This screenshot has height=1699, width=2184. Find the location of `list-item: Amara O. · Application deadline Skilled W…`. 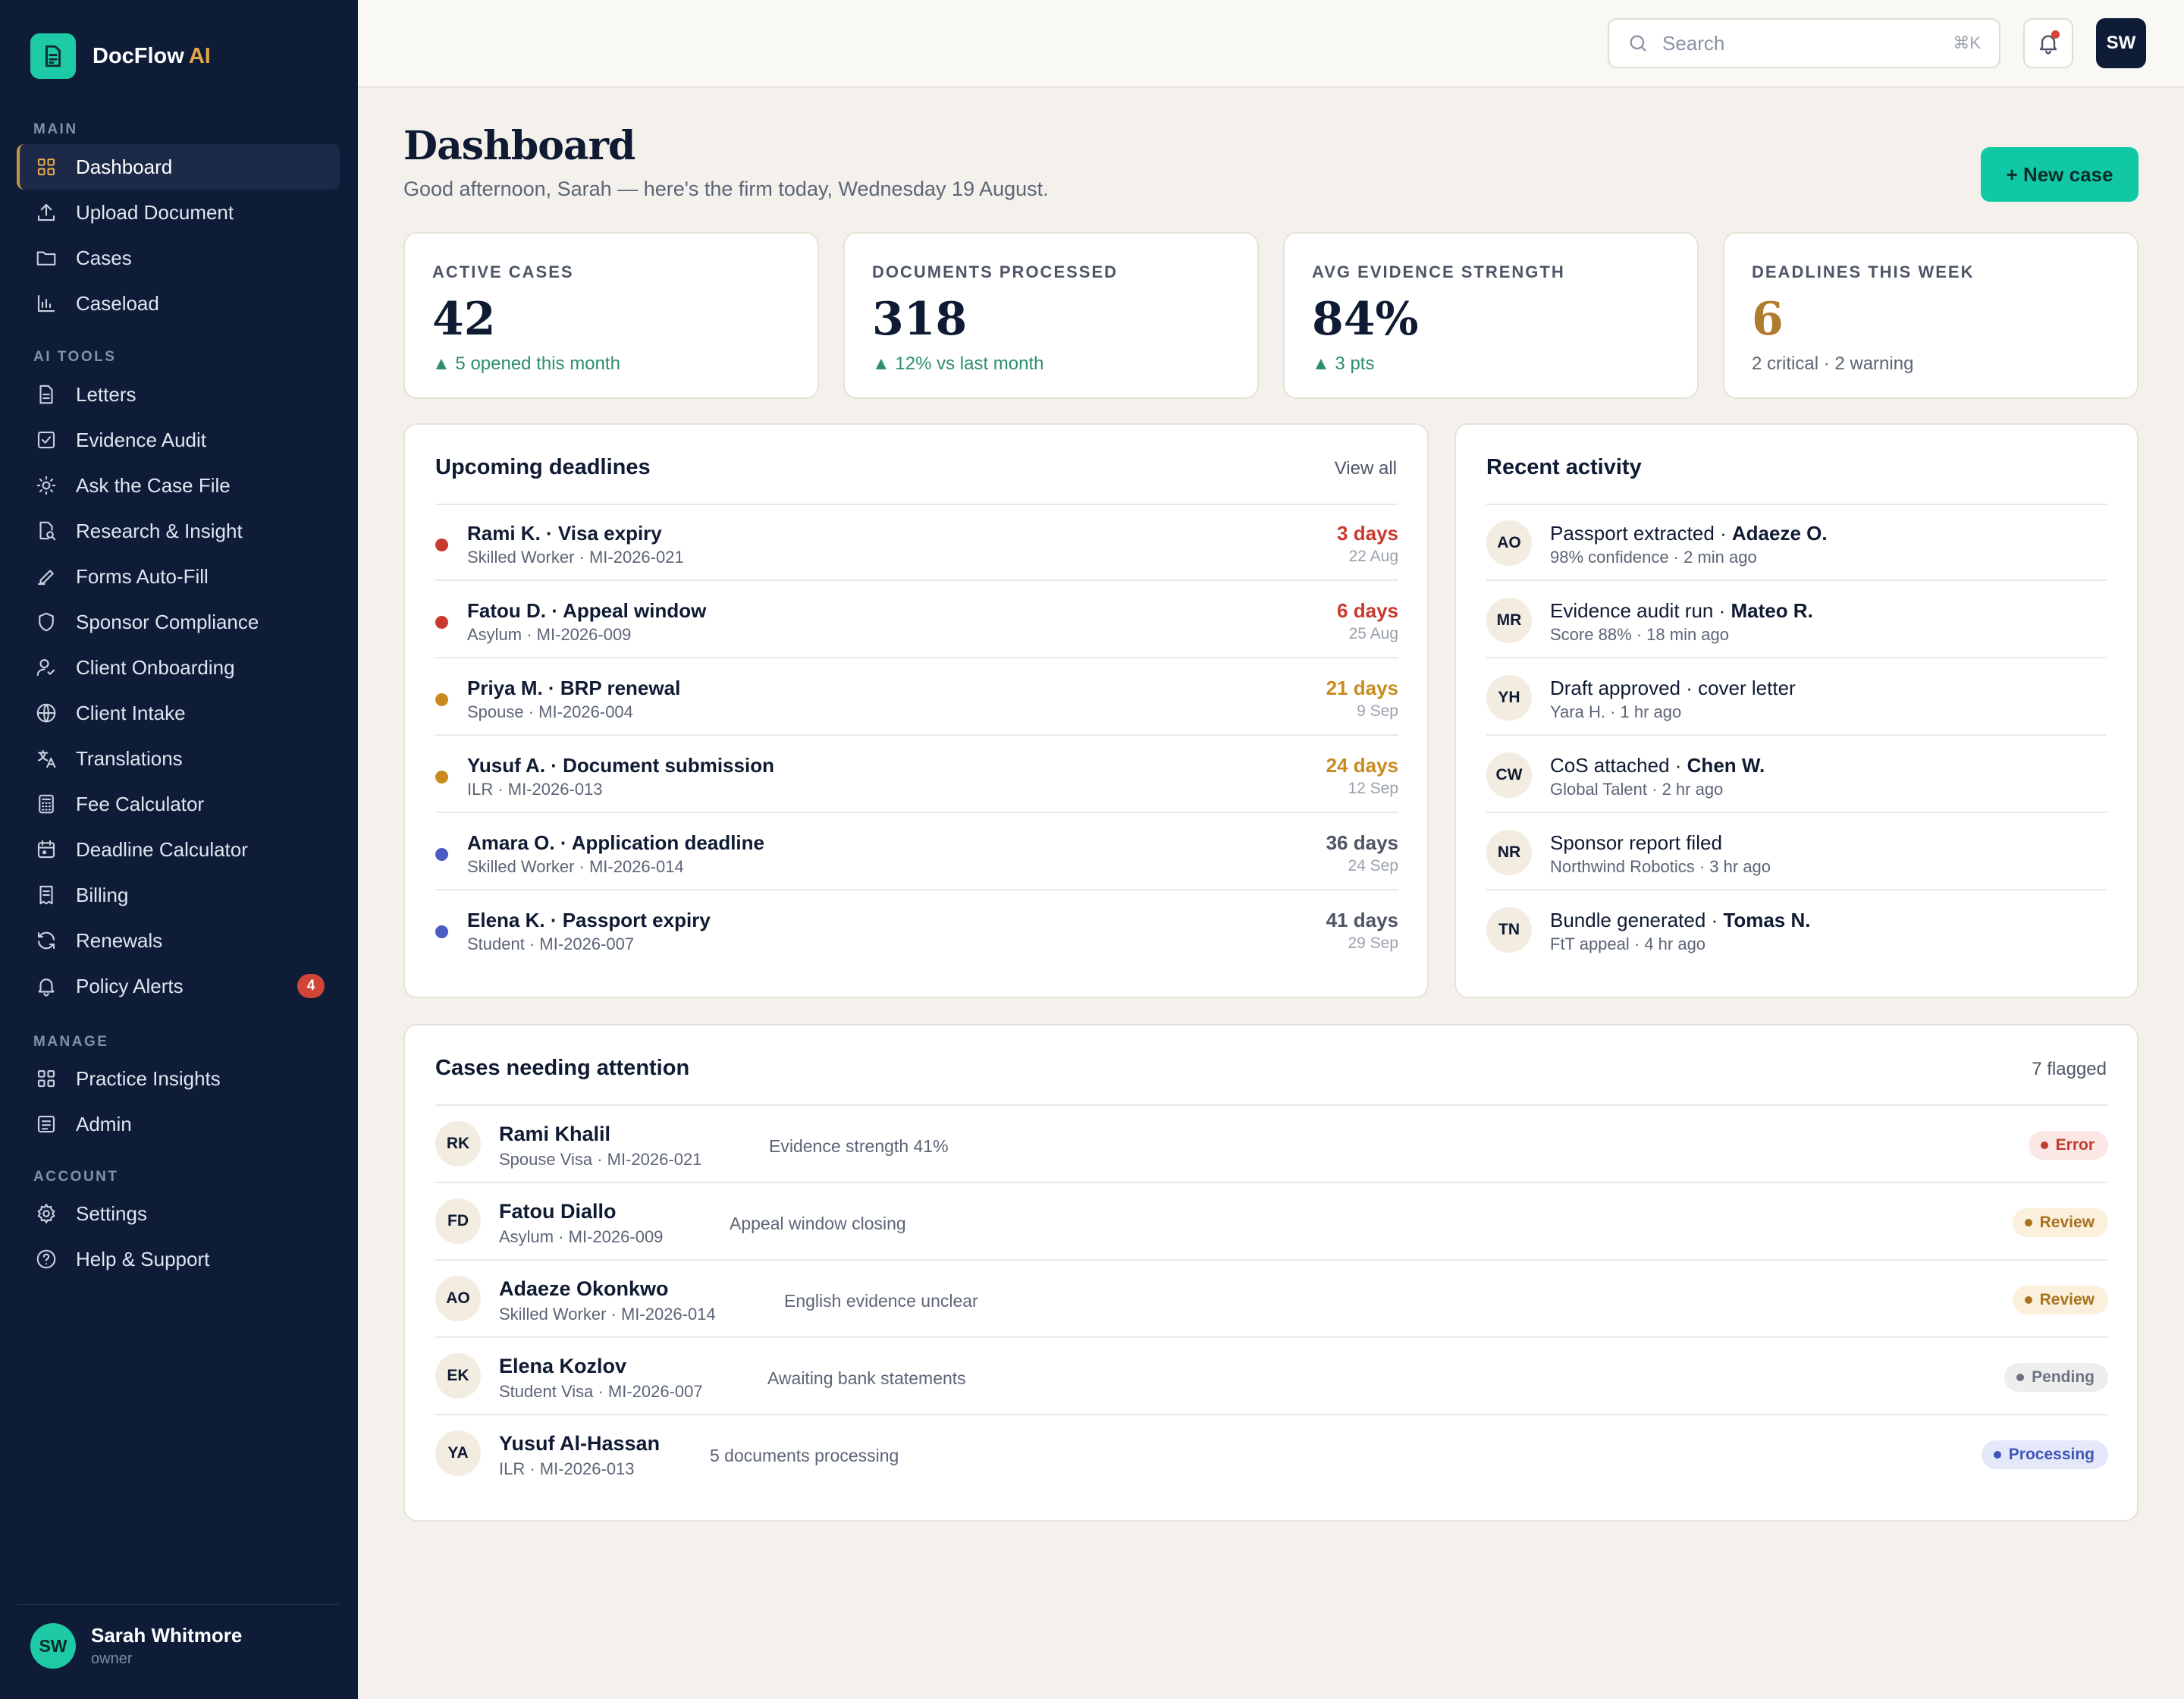

list-item: Amara O. · Application deadline Skilled W… is located at coordinates (916, 852).